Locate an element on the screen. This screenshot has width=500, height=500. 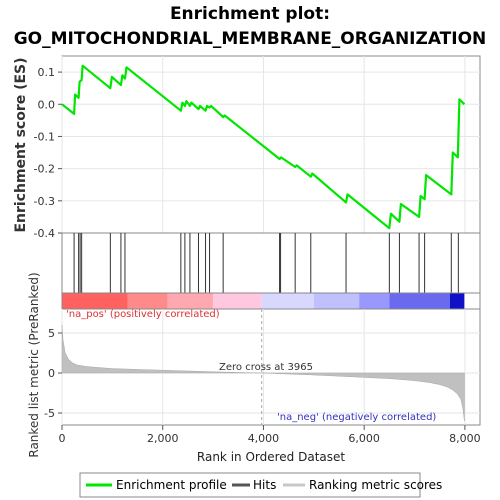
metric-y-ticks: 5 0 -5 is located at coordinates (53, 373).